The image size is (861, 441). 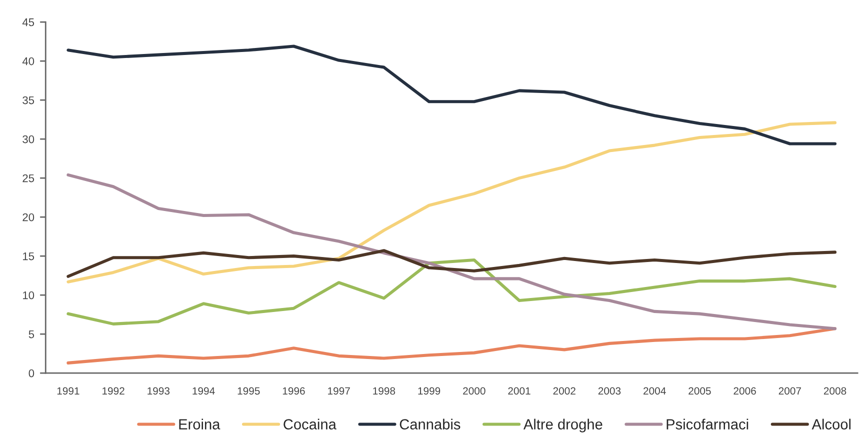 I want to click on x-tick-label: 2007, so click(x=789, y=391).